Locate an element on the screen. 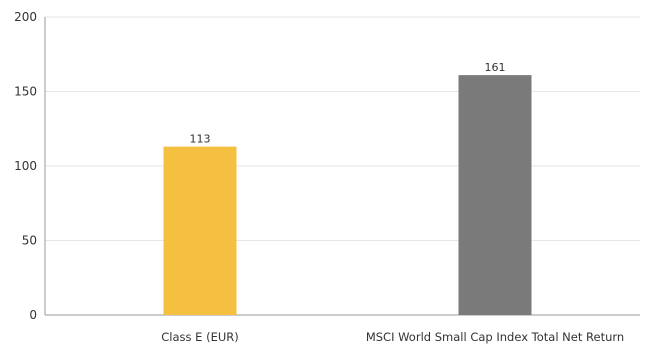  y-tick-label: 100 is located at coordinates (25, 166).